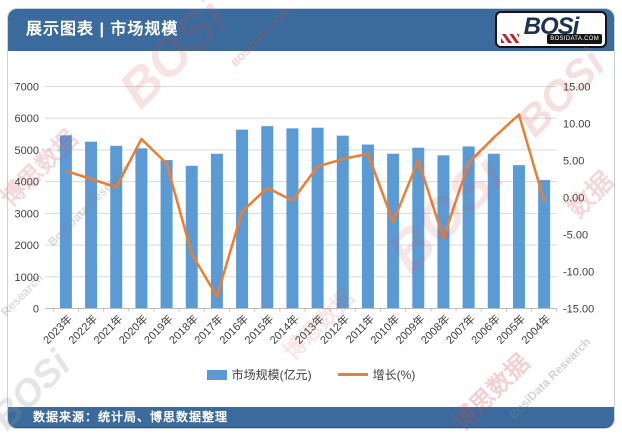 The width and height of the screenshot is (622, 439). What do you see at coordinates (271, 375) in the screenshot?
I see `legend-label-market-size: 市场规模(亿元)` at bounding box center [271, 375].